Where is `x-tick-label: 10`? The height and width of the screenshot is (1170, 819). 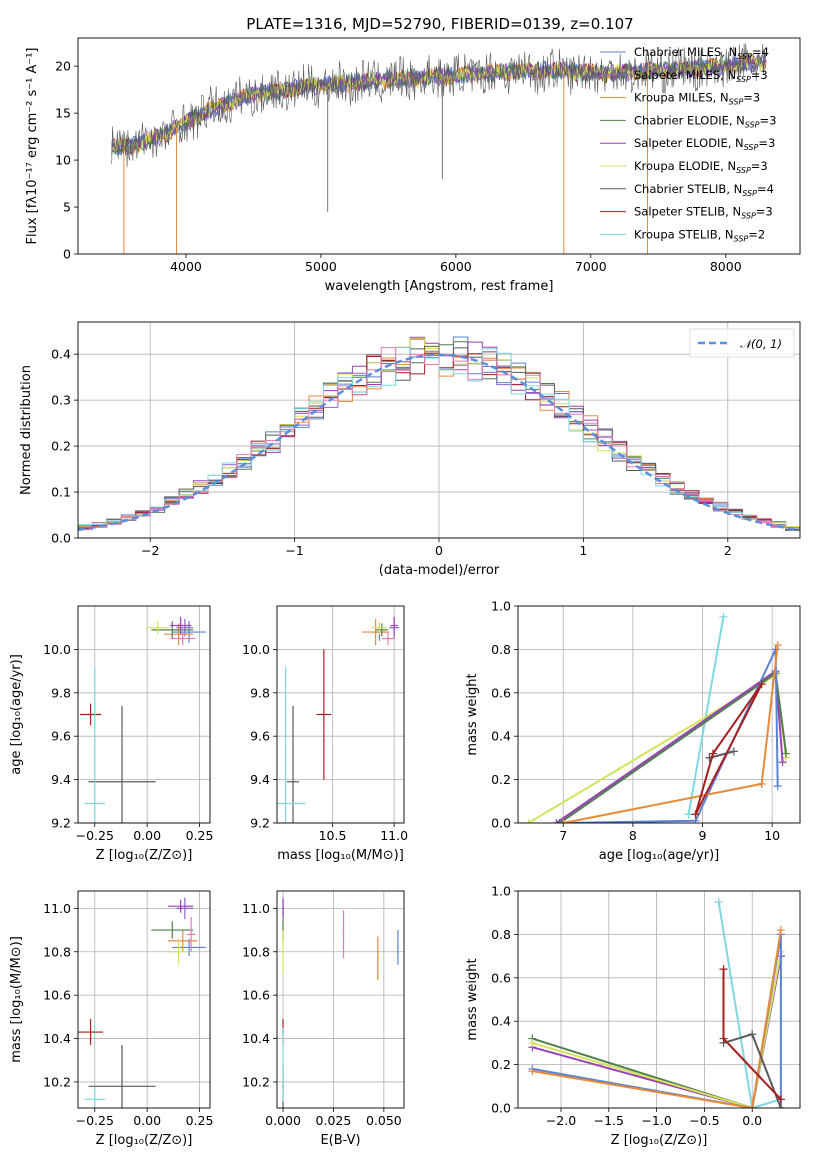
x-tick-label: 10 is located at coordinates (772, 835).